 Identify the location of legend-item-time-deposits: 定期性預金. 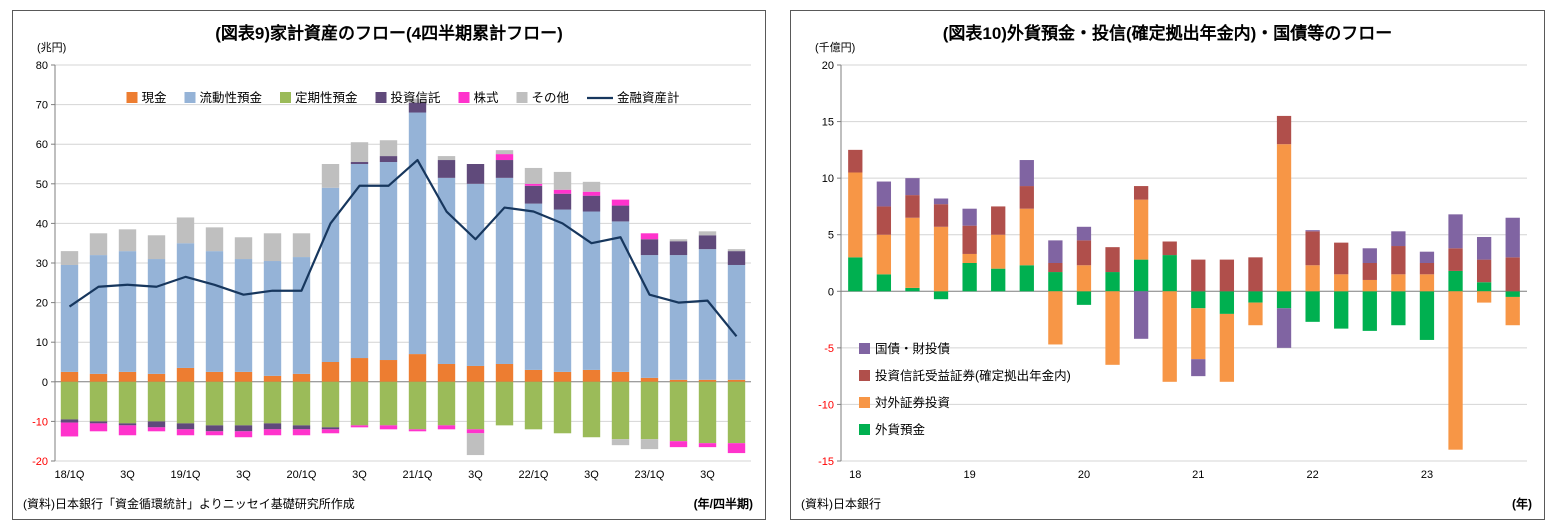
(319, 97).